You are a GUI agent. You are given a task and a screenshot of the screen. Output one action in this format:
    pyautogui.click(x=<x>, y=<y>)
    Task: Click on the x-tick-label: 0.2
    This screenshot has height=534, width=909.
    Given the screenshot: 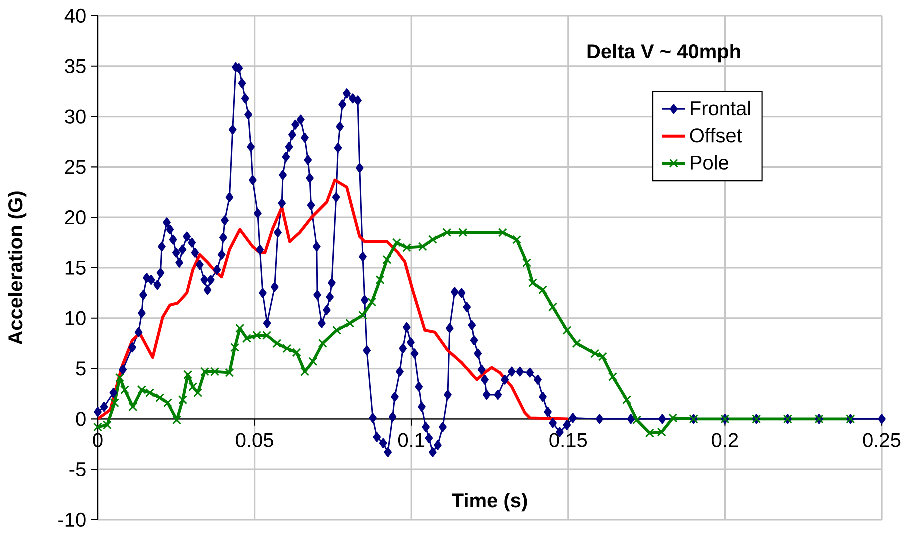 What is the action you would take?
    pyautogui.click(x=725, y=440)
    